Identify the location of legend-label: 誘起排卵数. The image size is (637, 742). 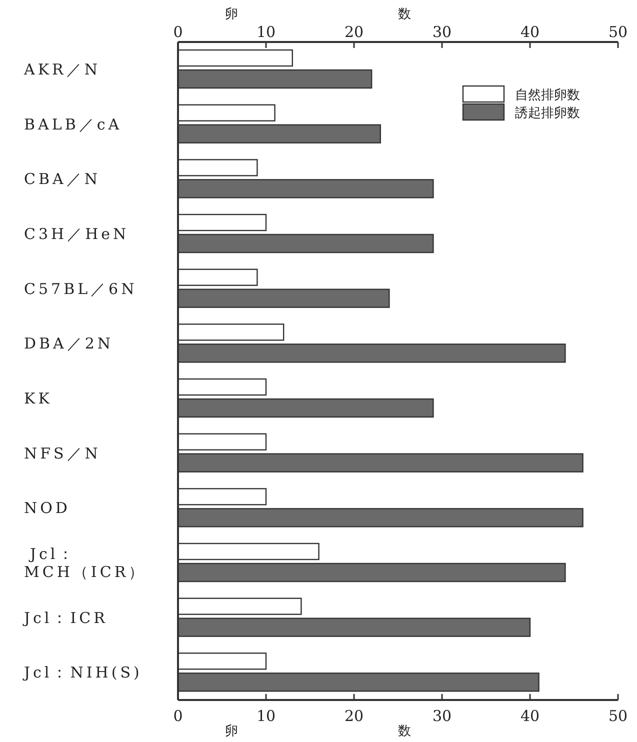
(547, 113).